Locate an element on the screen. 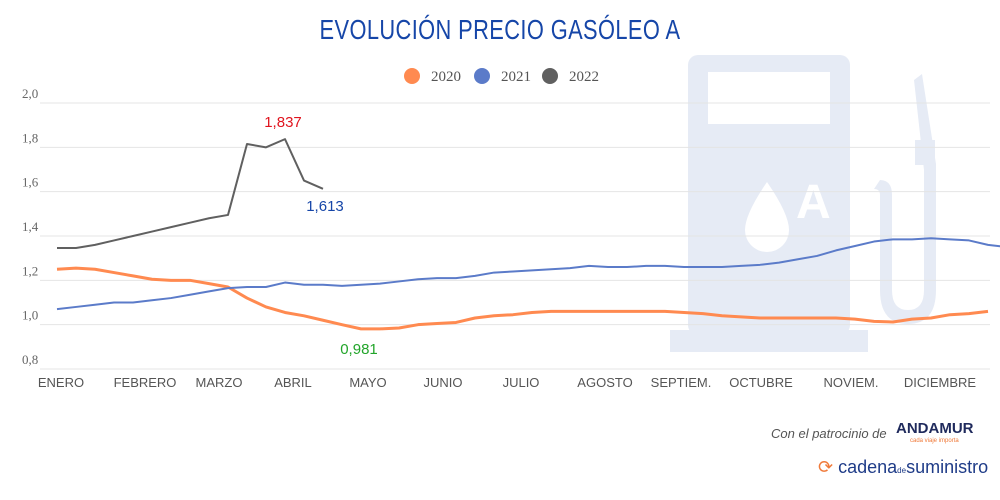  x-tick-label: ABRIL is located at coordinates (293, 382).